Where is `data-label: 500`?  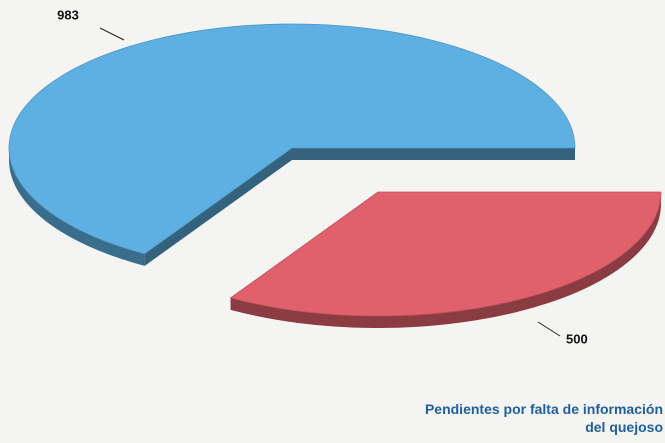
data-label: 500 is located at coordinates (577, 338).